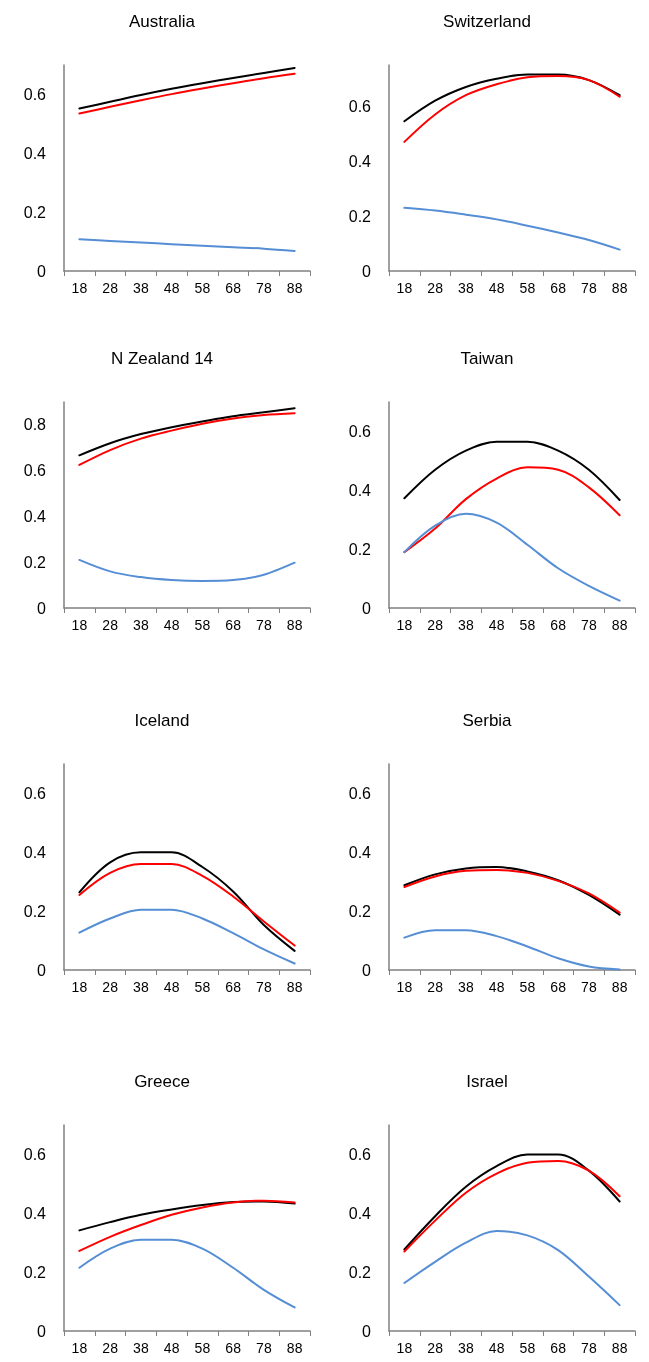  Describe the element at coordinates (162, 21) in the screenshot. I see `chart-title: Australia` at that location.